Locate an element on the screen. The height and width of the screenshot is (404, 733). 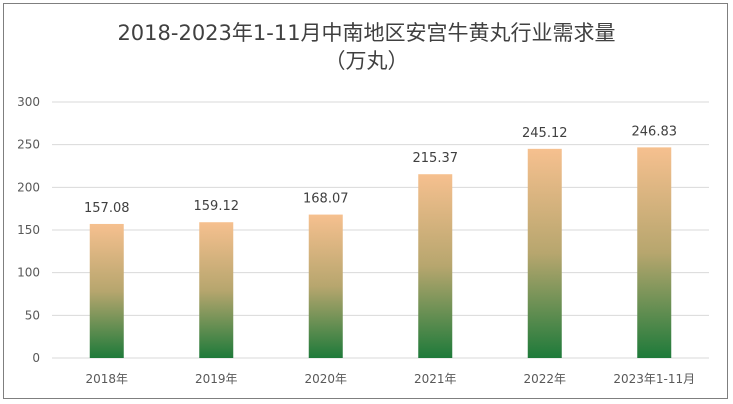
data-label: 159.12 is located at coordinates (217, 206).